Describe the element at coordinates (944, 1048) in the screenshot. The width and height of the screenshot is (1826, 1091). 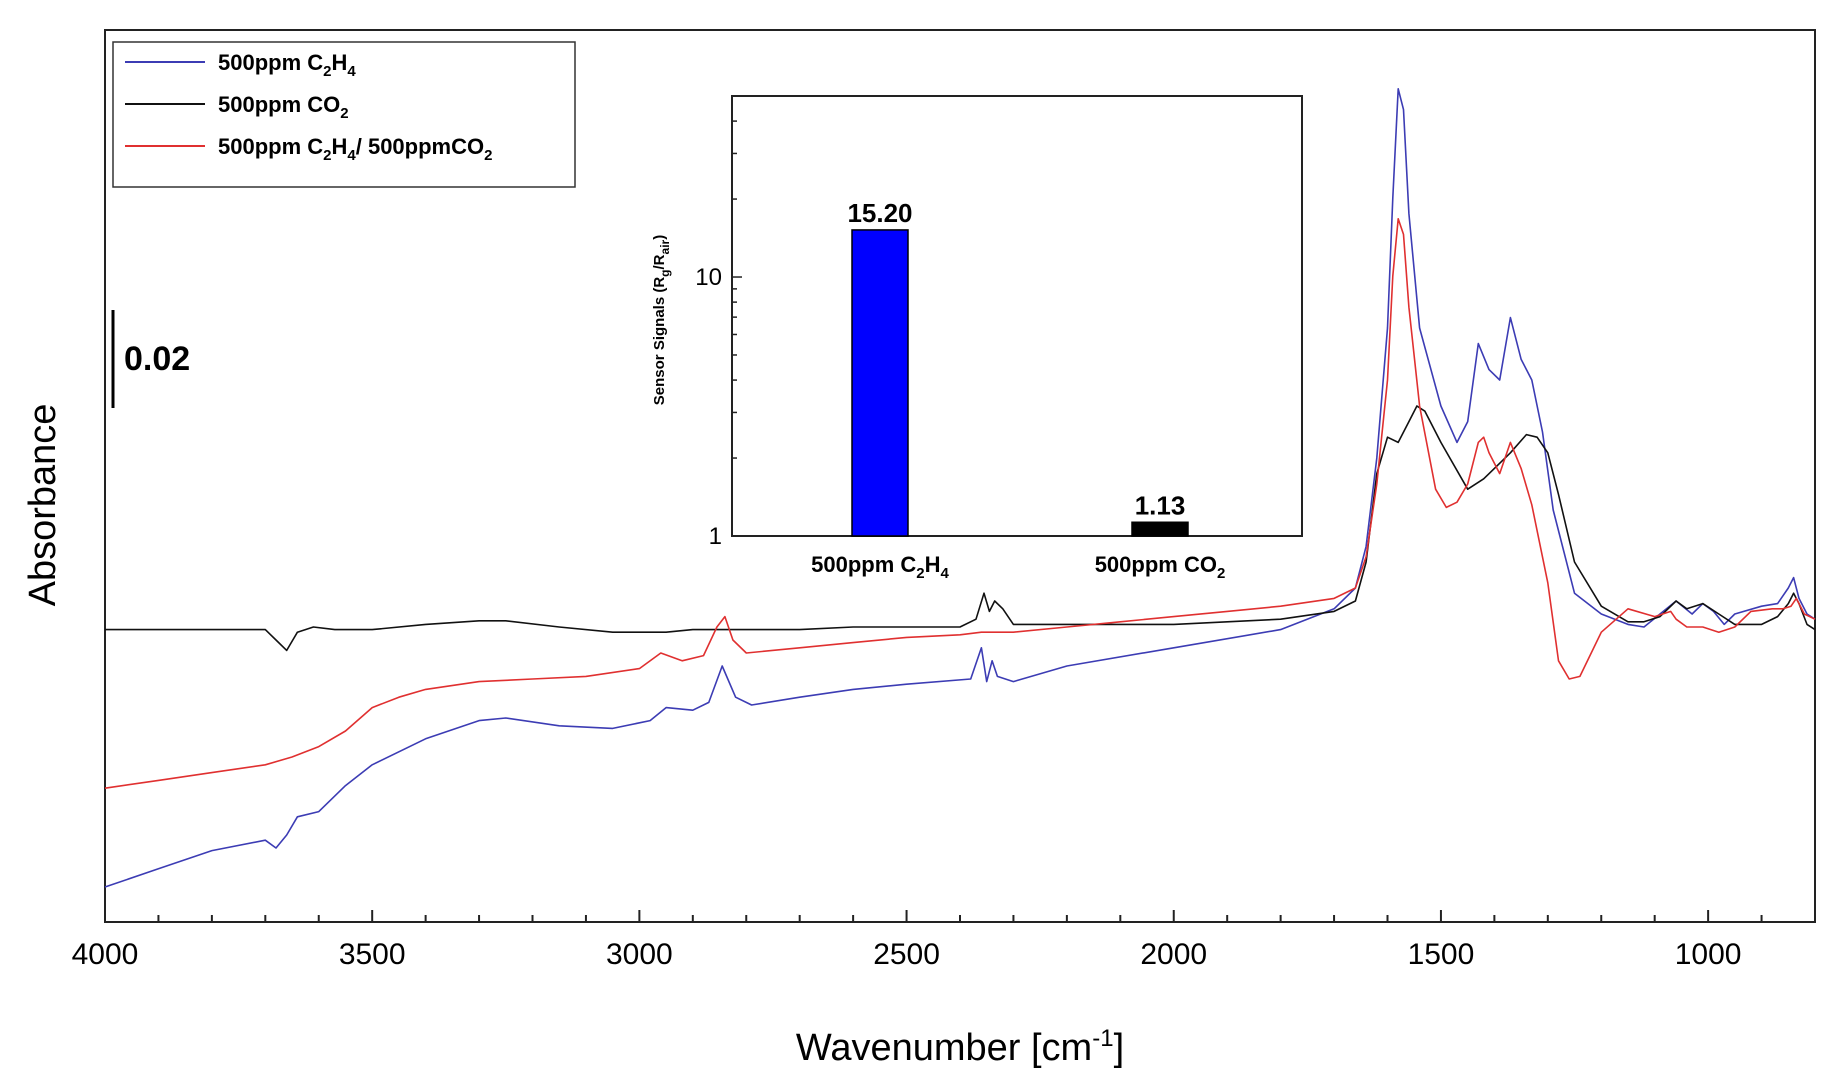
I see `x-axis-title-main: Wavenumber [cm` at that location.